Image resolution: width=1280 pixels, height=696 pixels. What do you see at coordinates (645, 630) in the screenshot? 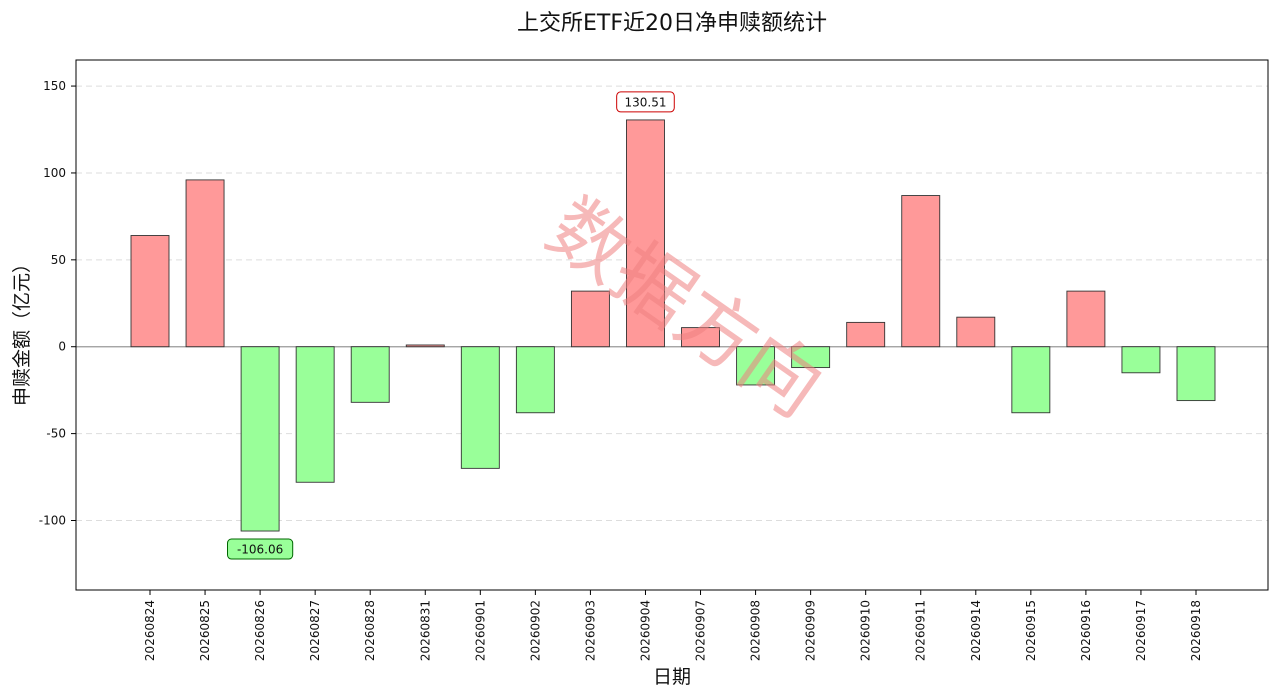
I see `x-tick-label: 20260904` at bounding box center [645, 630].